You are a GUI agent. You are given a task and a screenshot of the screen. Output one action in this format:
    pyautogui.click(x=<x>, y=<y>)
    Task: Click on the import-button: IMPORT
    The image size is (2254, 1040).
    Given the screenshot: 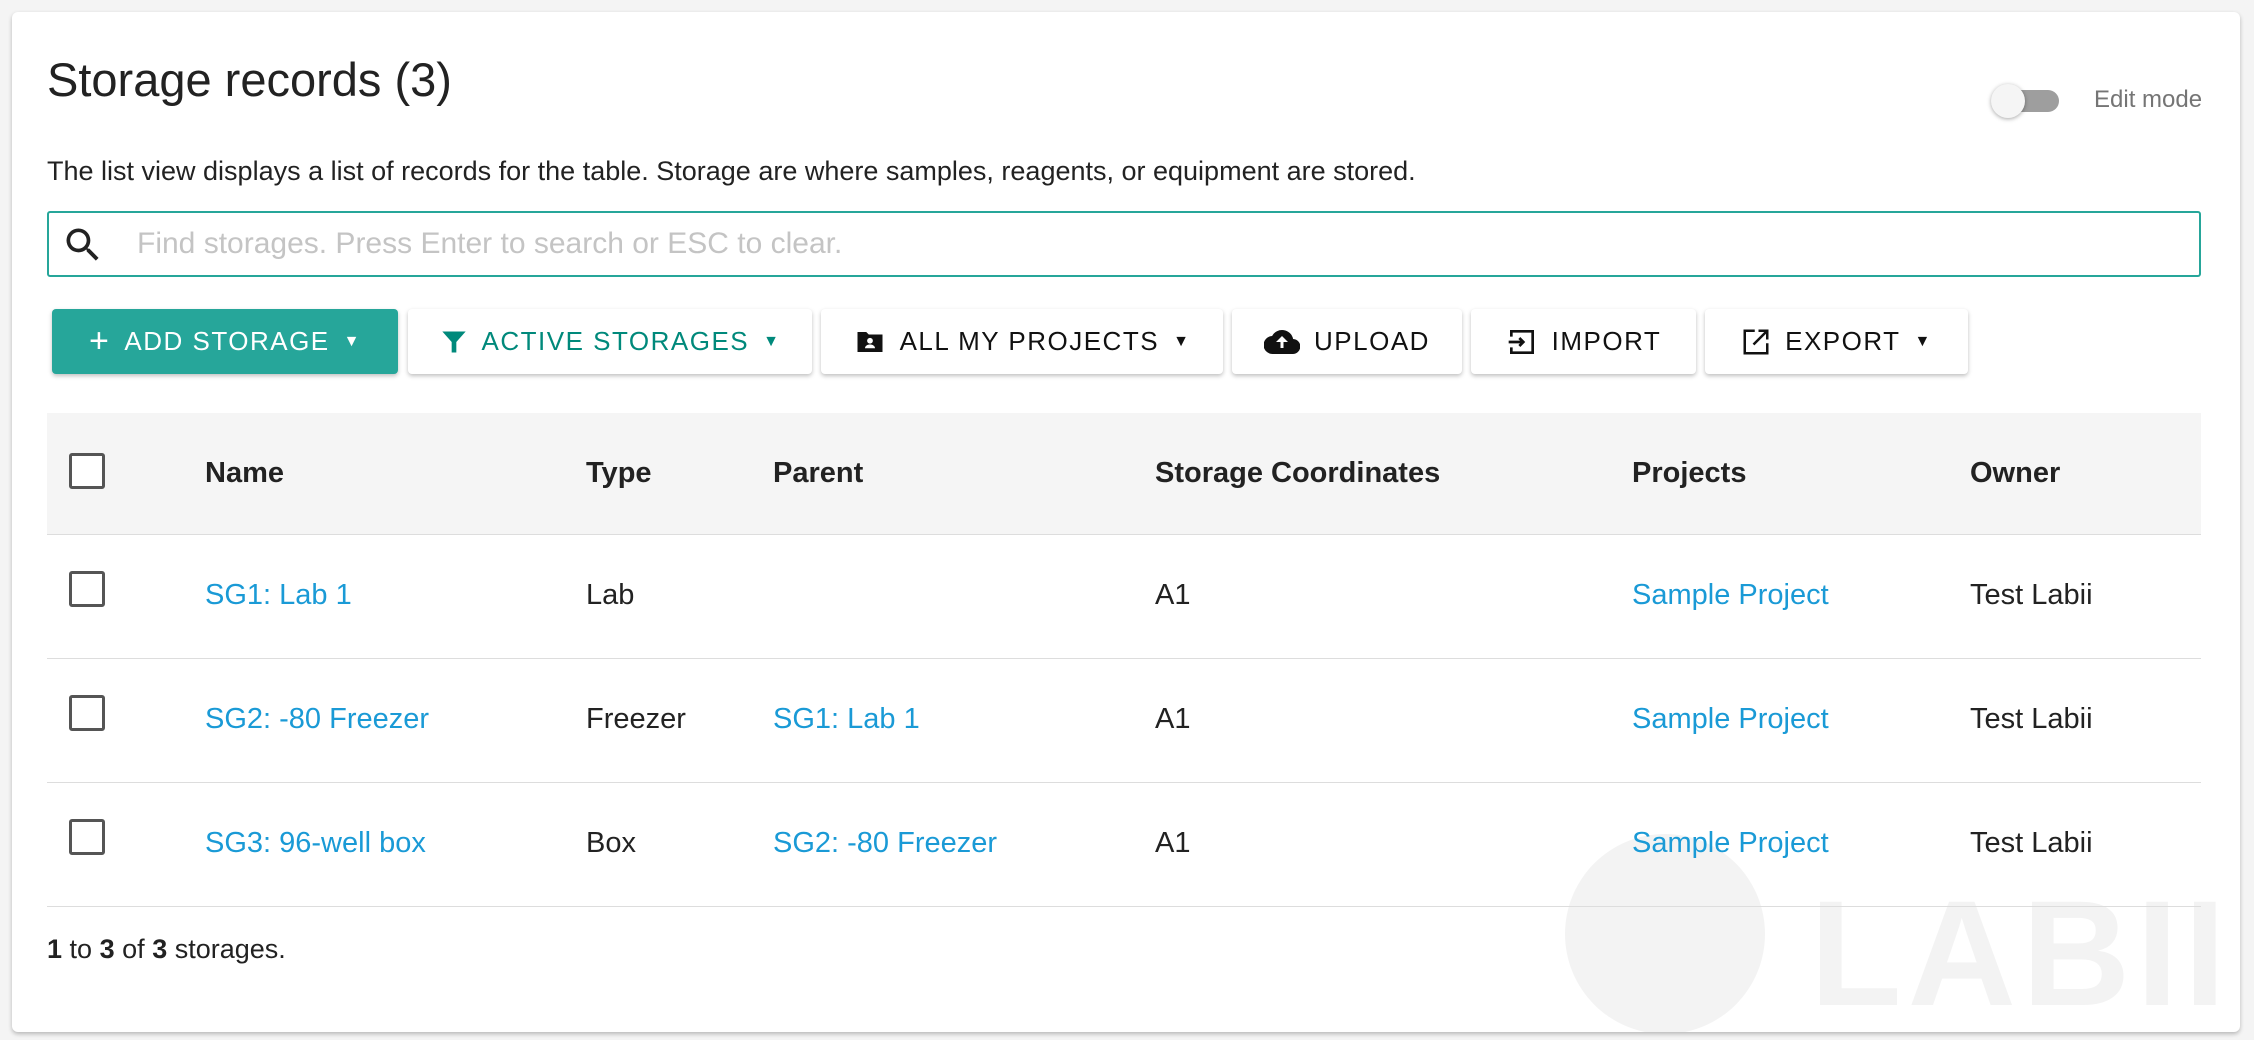 What is the action you would take?
    pyautogui.click(x=1583, y=341)
    